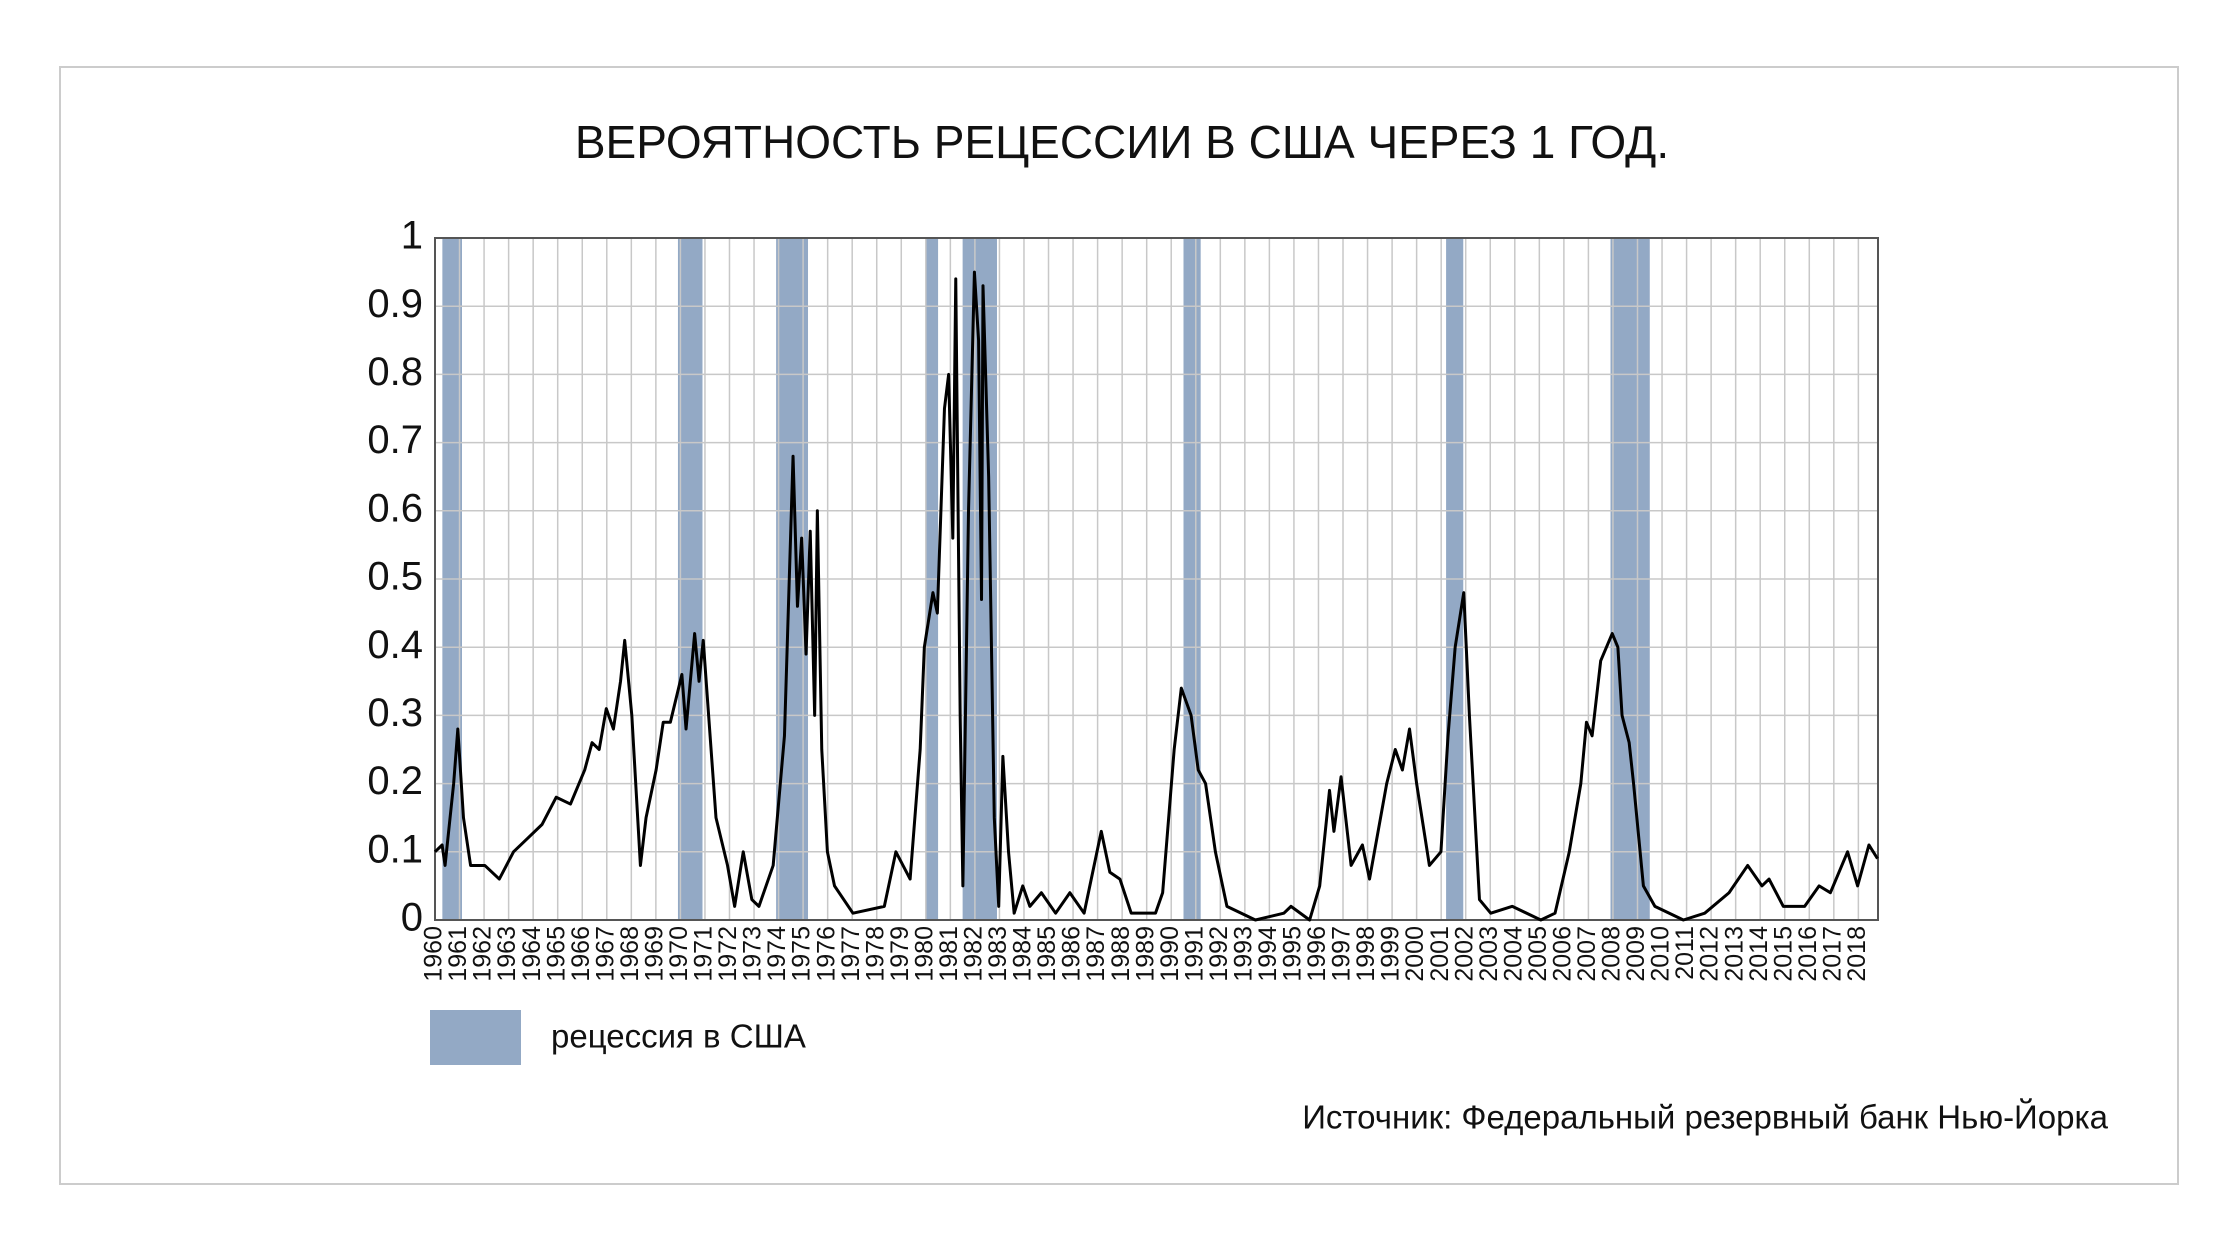 This screenshot has width=2226, height=1258. What do you see at coordinates (1268, 954) in the screenshot?
I see `x-tick-label: 1994` at bounding box center [1268, 954].